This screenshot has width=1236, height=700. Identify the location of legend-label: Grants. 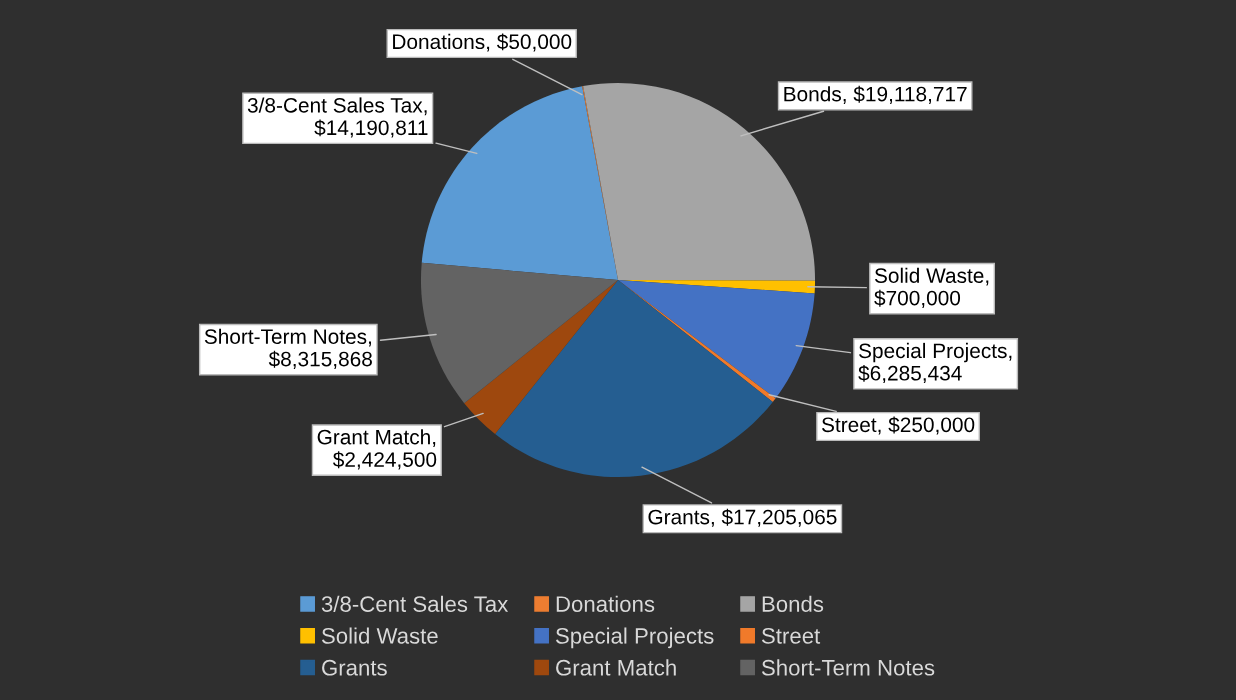
(354, 667).